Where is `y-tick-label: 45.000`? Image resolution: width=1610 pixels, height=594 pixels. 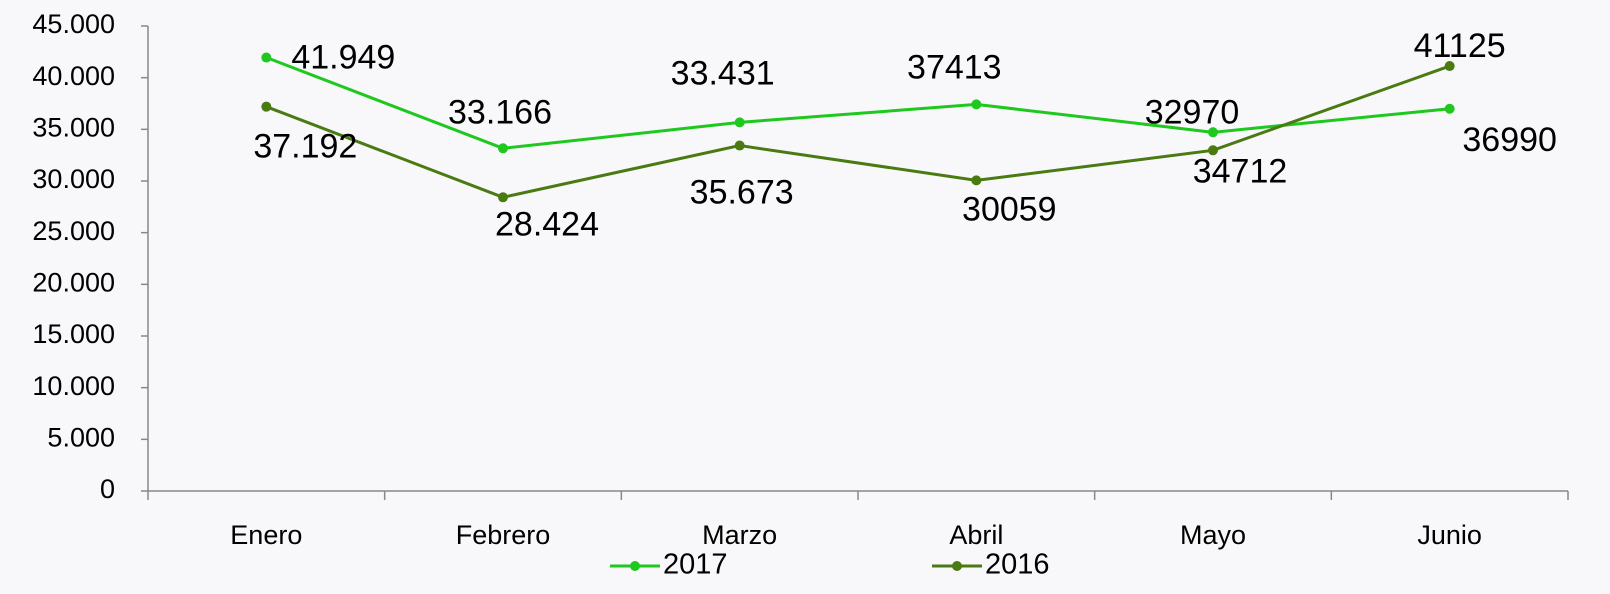 y-tick-label: 45.000 is located at coordinates (73, 24).